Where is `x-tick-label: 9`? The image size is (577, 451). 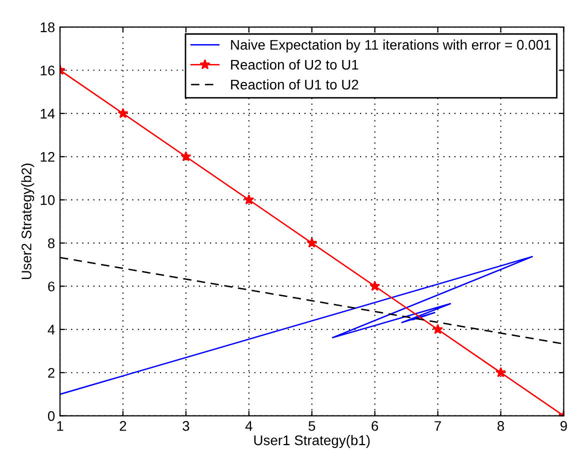
x-tick-label: 9 is located at coordinates (563, 426).